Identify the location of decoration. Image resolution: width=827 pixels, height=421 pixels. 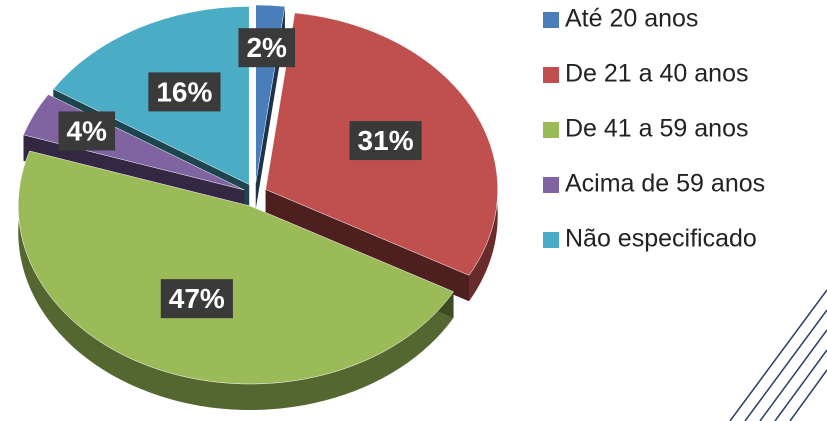
(778, 355).